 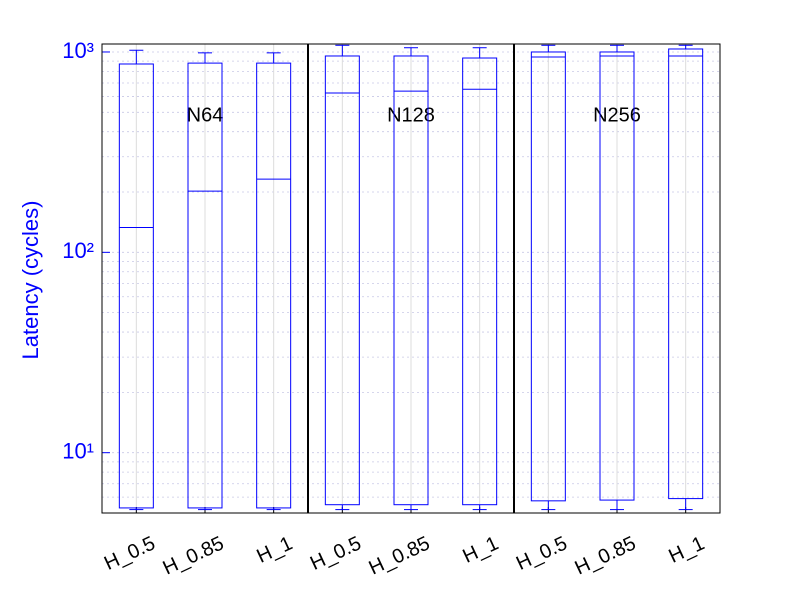 I want to click on group-label: N128, so click(x=411, y=115).